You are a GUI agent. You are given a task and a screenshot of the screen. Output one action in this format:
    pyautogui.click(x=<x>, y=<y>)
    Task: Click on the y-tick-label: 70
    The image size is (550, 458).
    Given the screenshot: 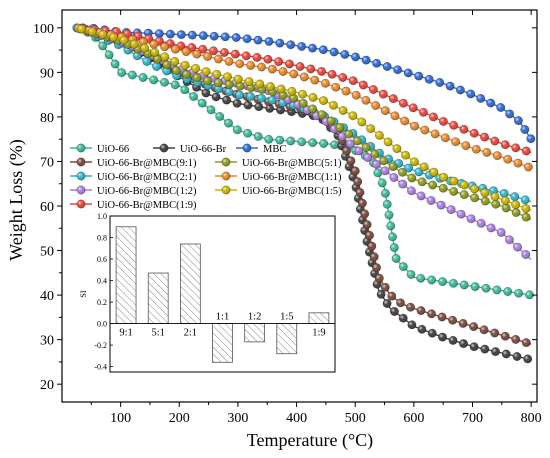 What is the action you would take?
    pyautogui.click(x=47, y=162)
    